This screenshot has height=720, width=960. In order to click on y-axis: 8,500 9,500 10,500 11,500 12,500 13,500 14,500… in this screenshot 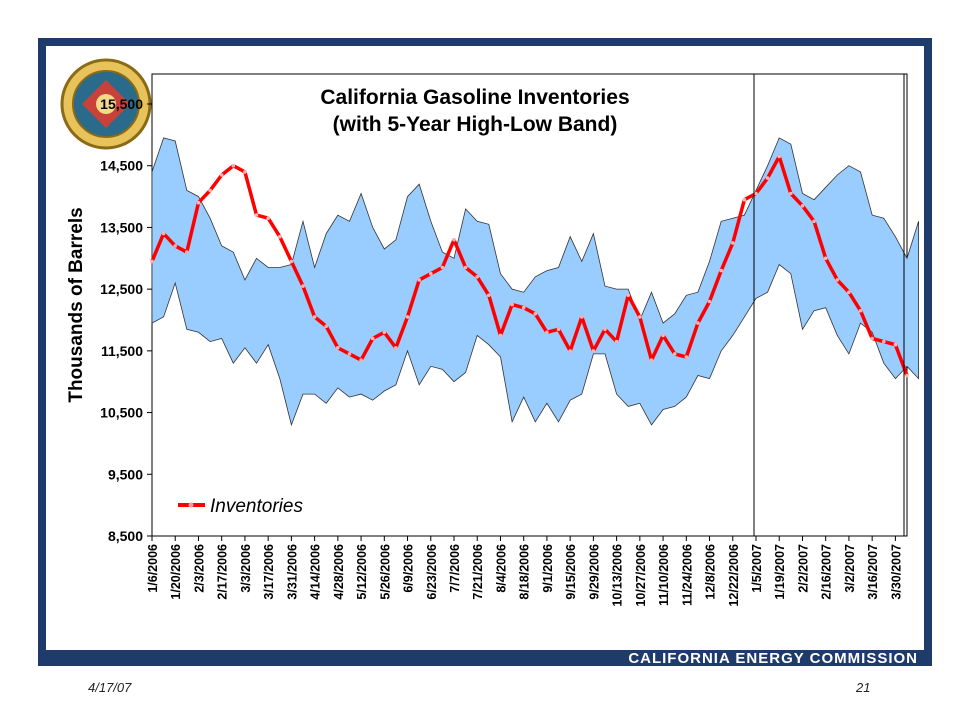, I will do `click(126, 320)`.